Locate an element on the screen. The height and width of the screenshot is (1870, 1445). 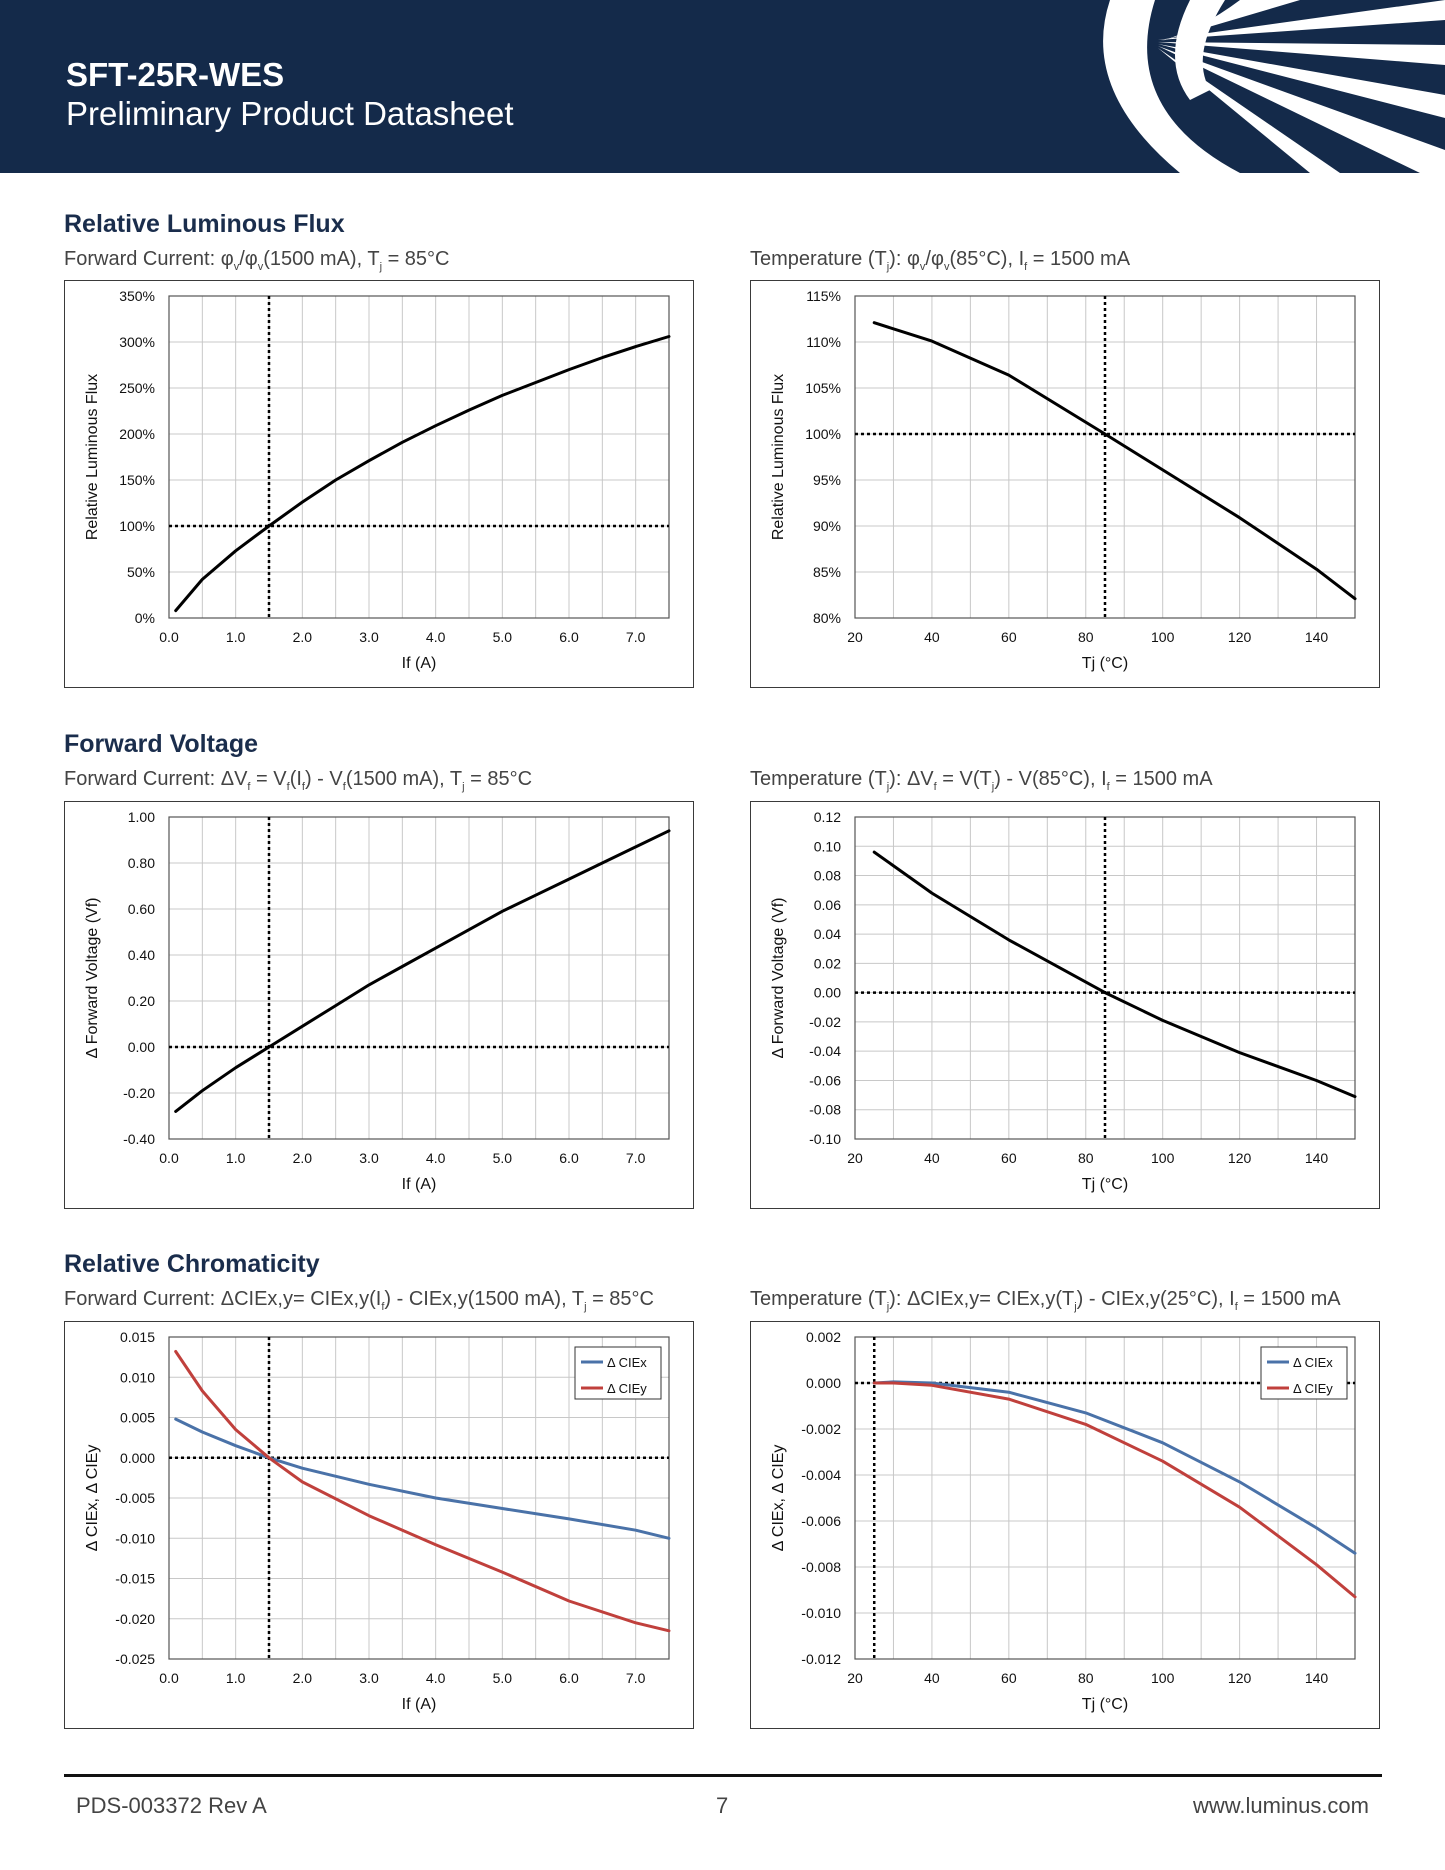
y-tick-label: 50% is located at coordinates (141, 572).